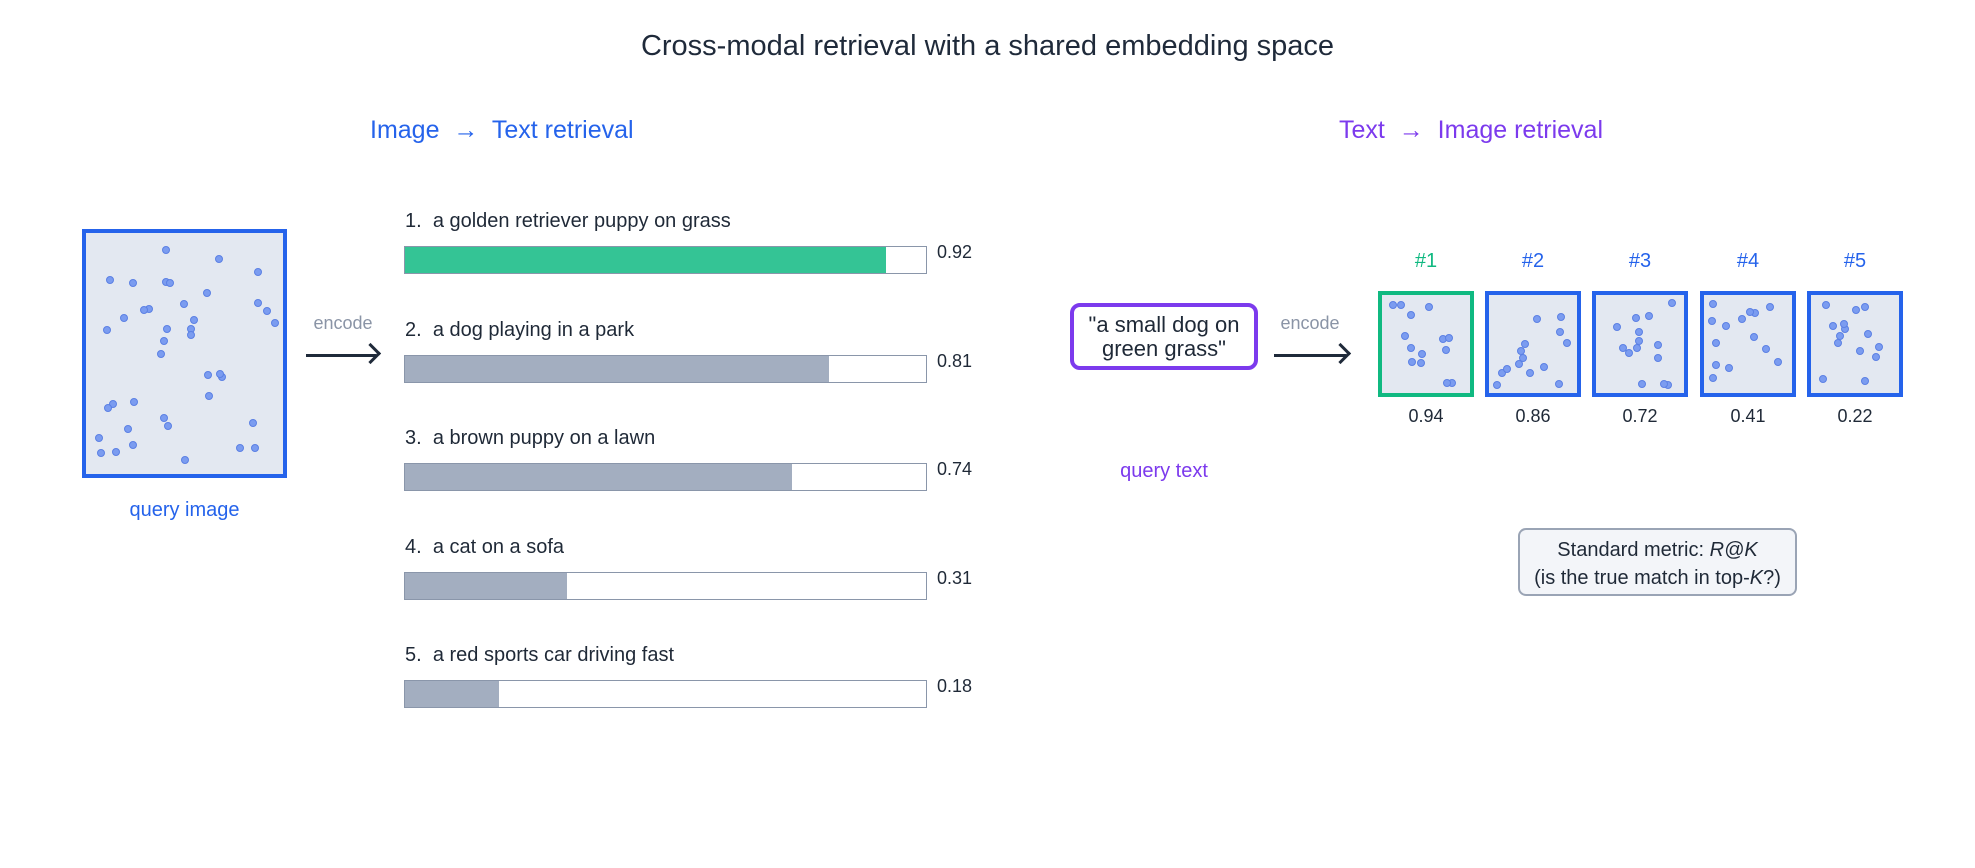  What do you see at coordinates (1310, 323) in the screenshot?
I see `encode-label: encode` at bounding box center [1310, 323].